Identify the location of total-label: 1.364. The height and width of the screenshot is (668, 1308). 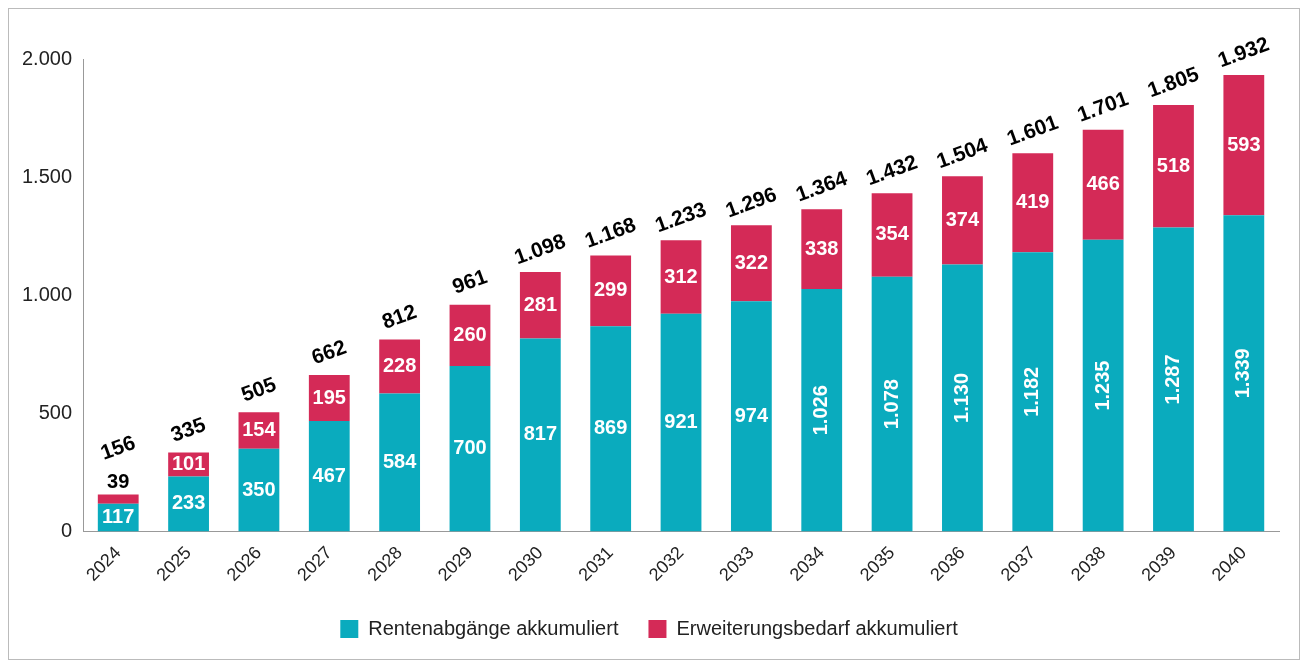
(821, 185).